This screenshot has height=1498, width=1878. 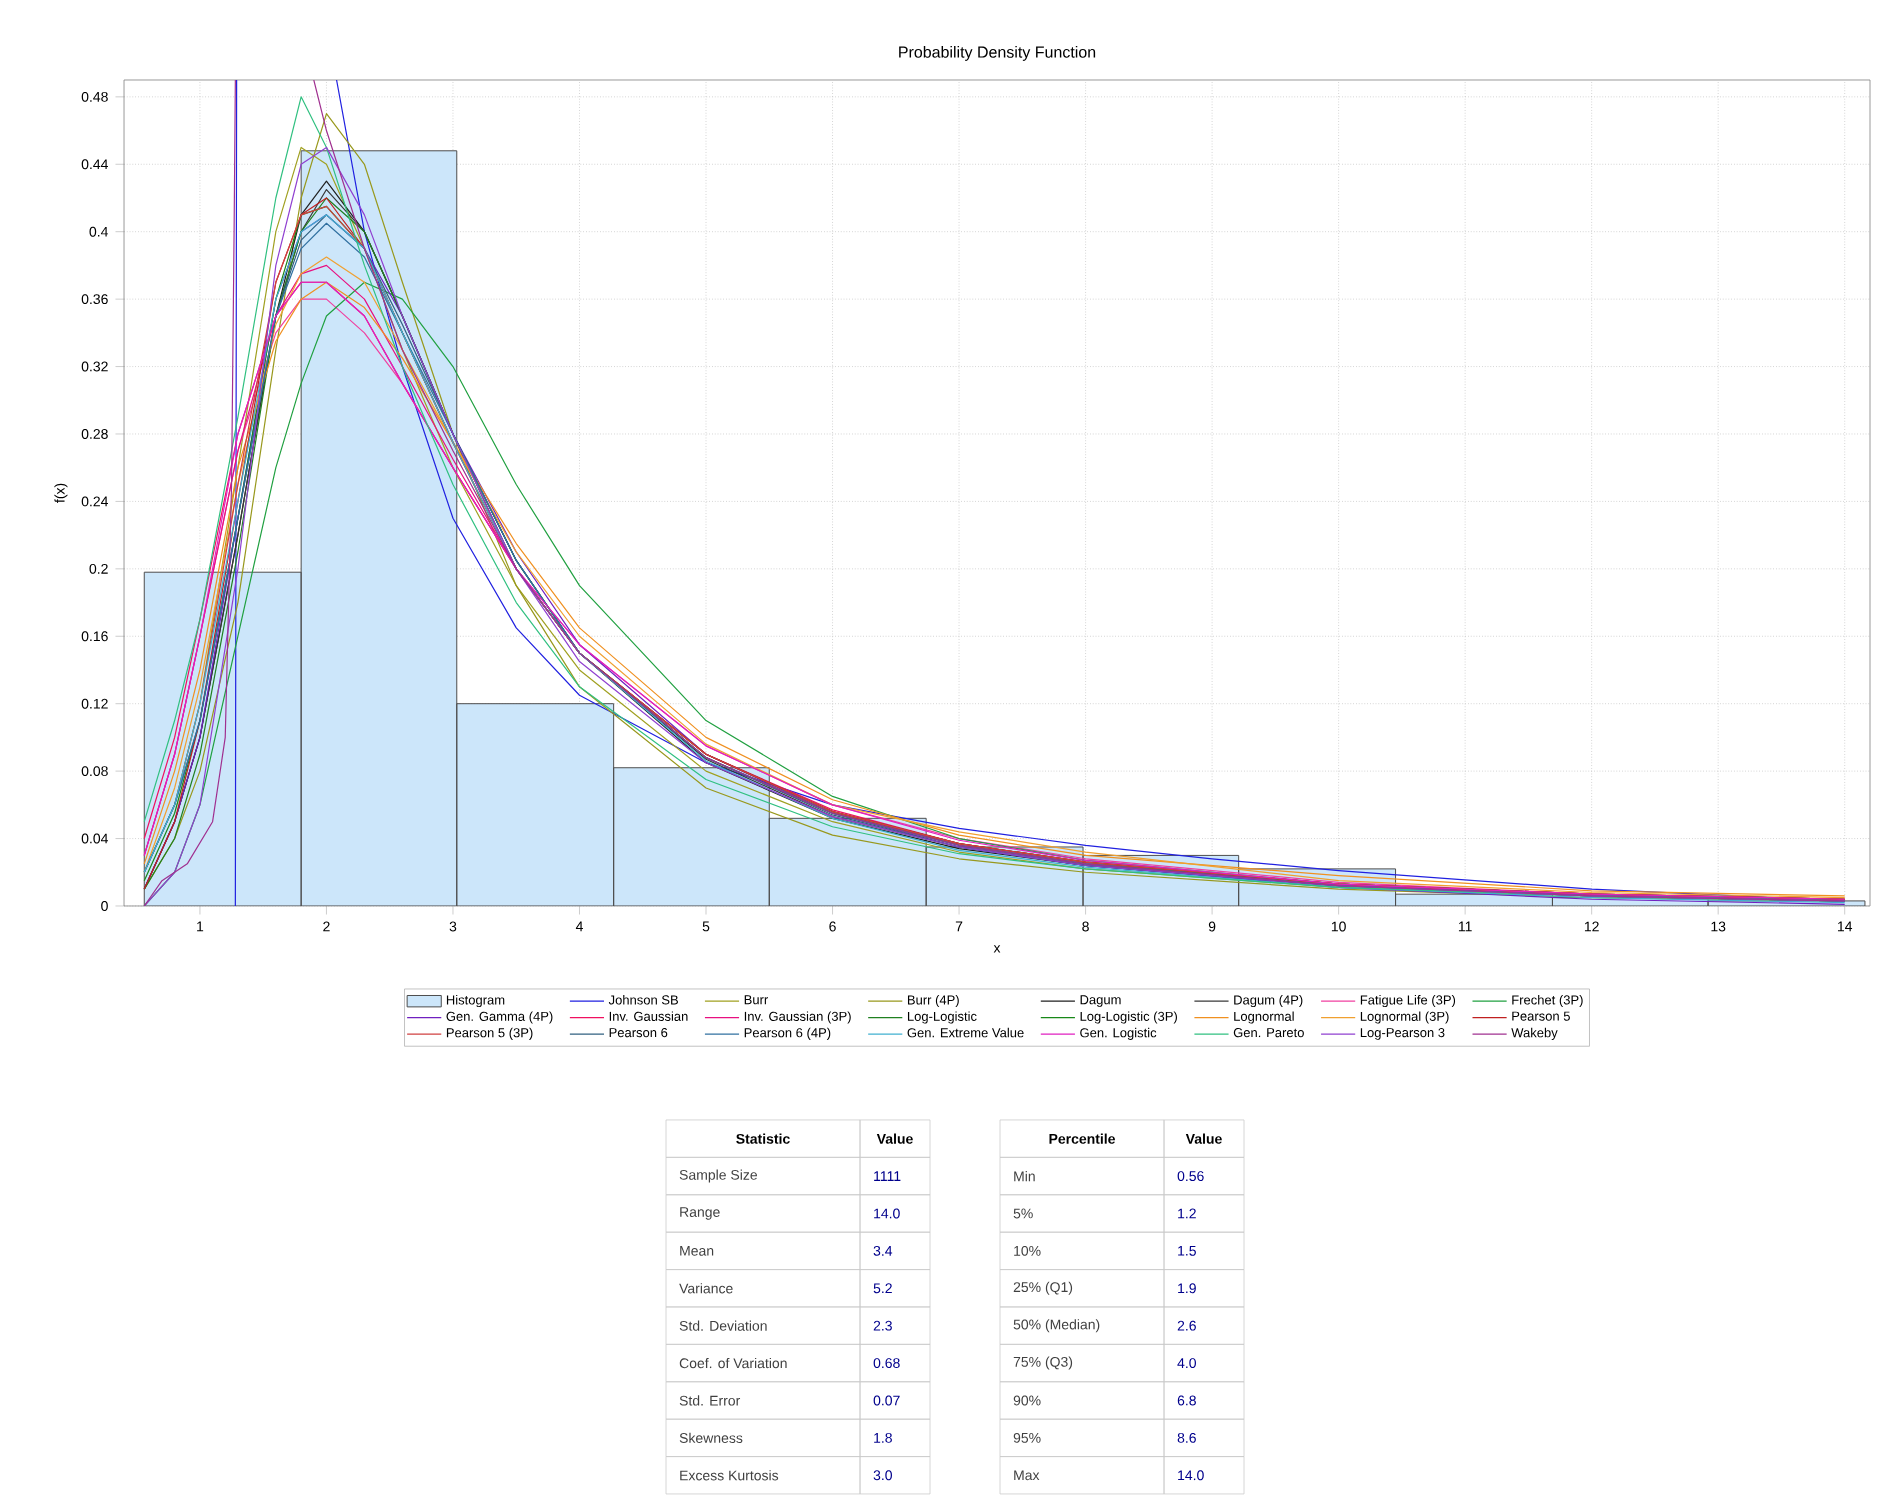 I want to click on chart-title: Probability Density Function, so click(x=997, y=53).